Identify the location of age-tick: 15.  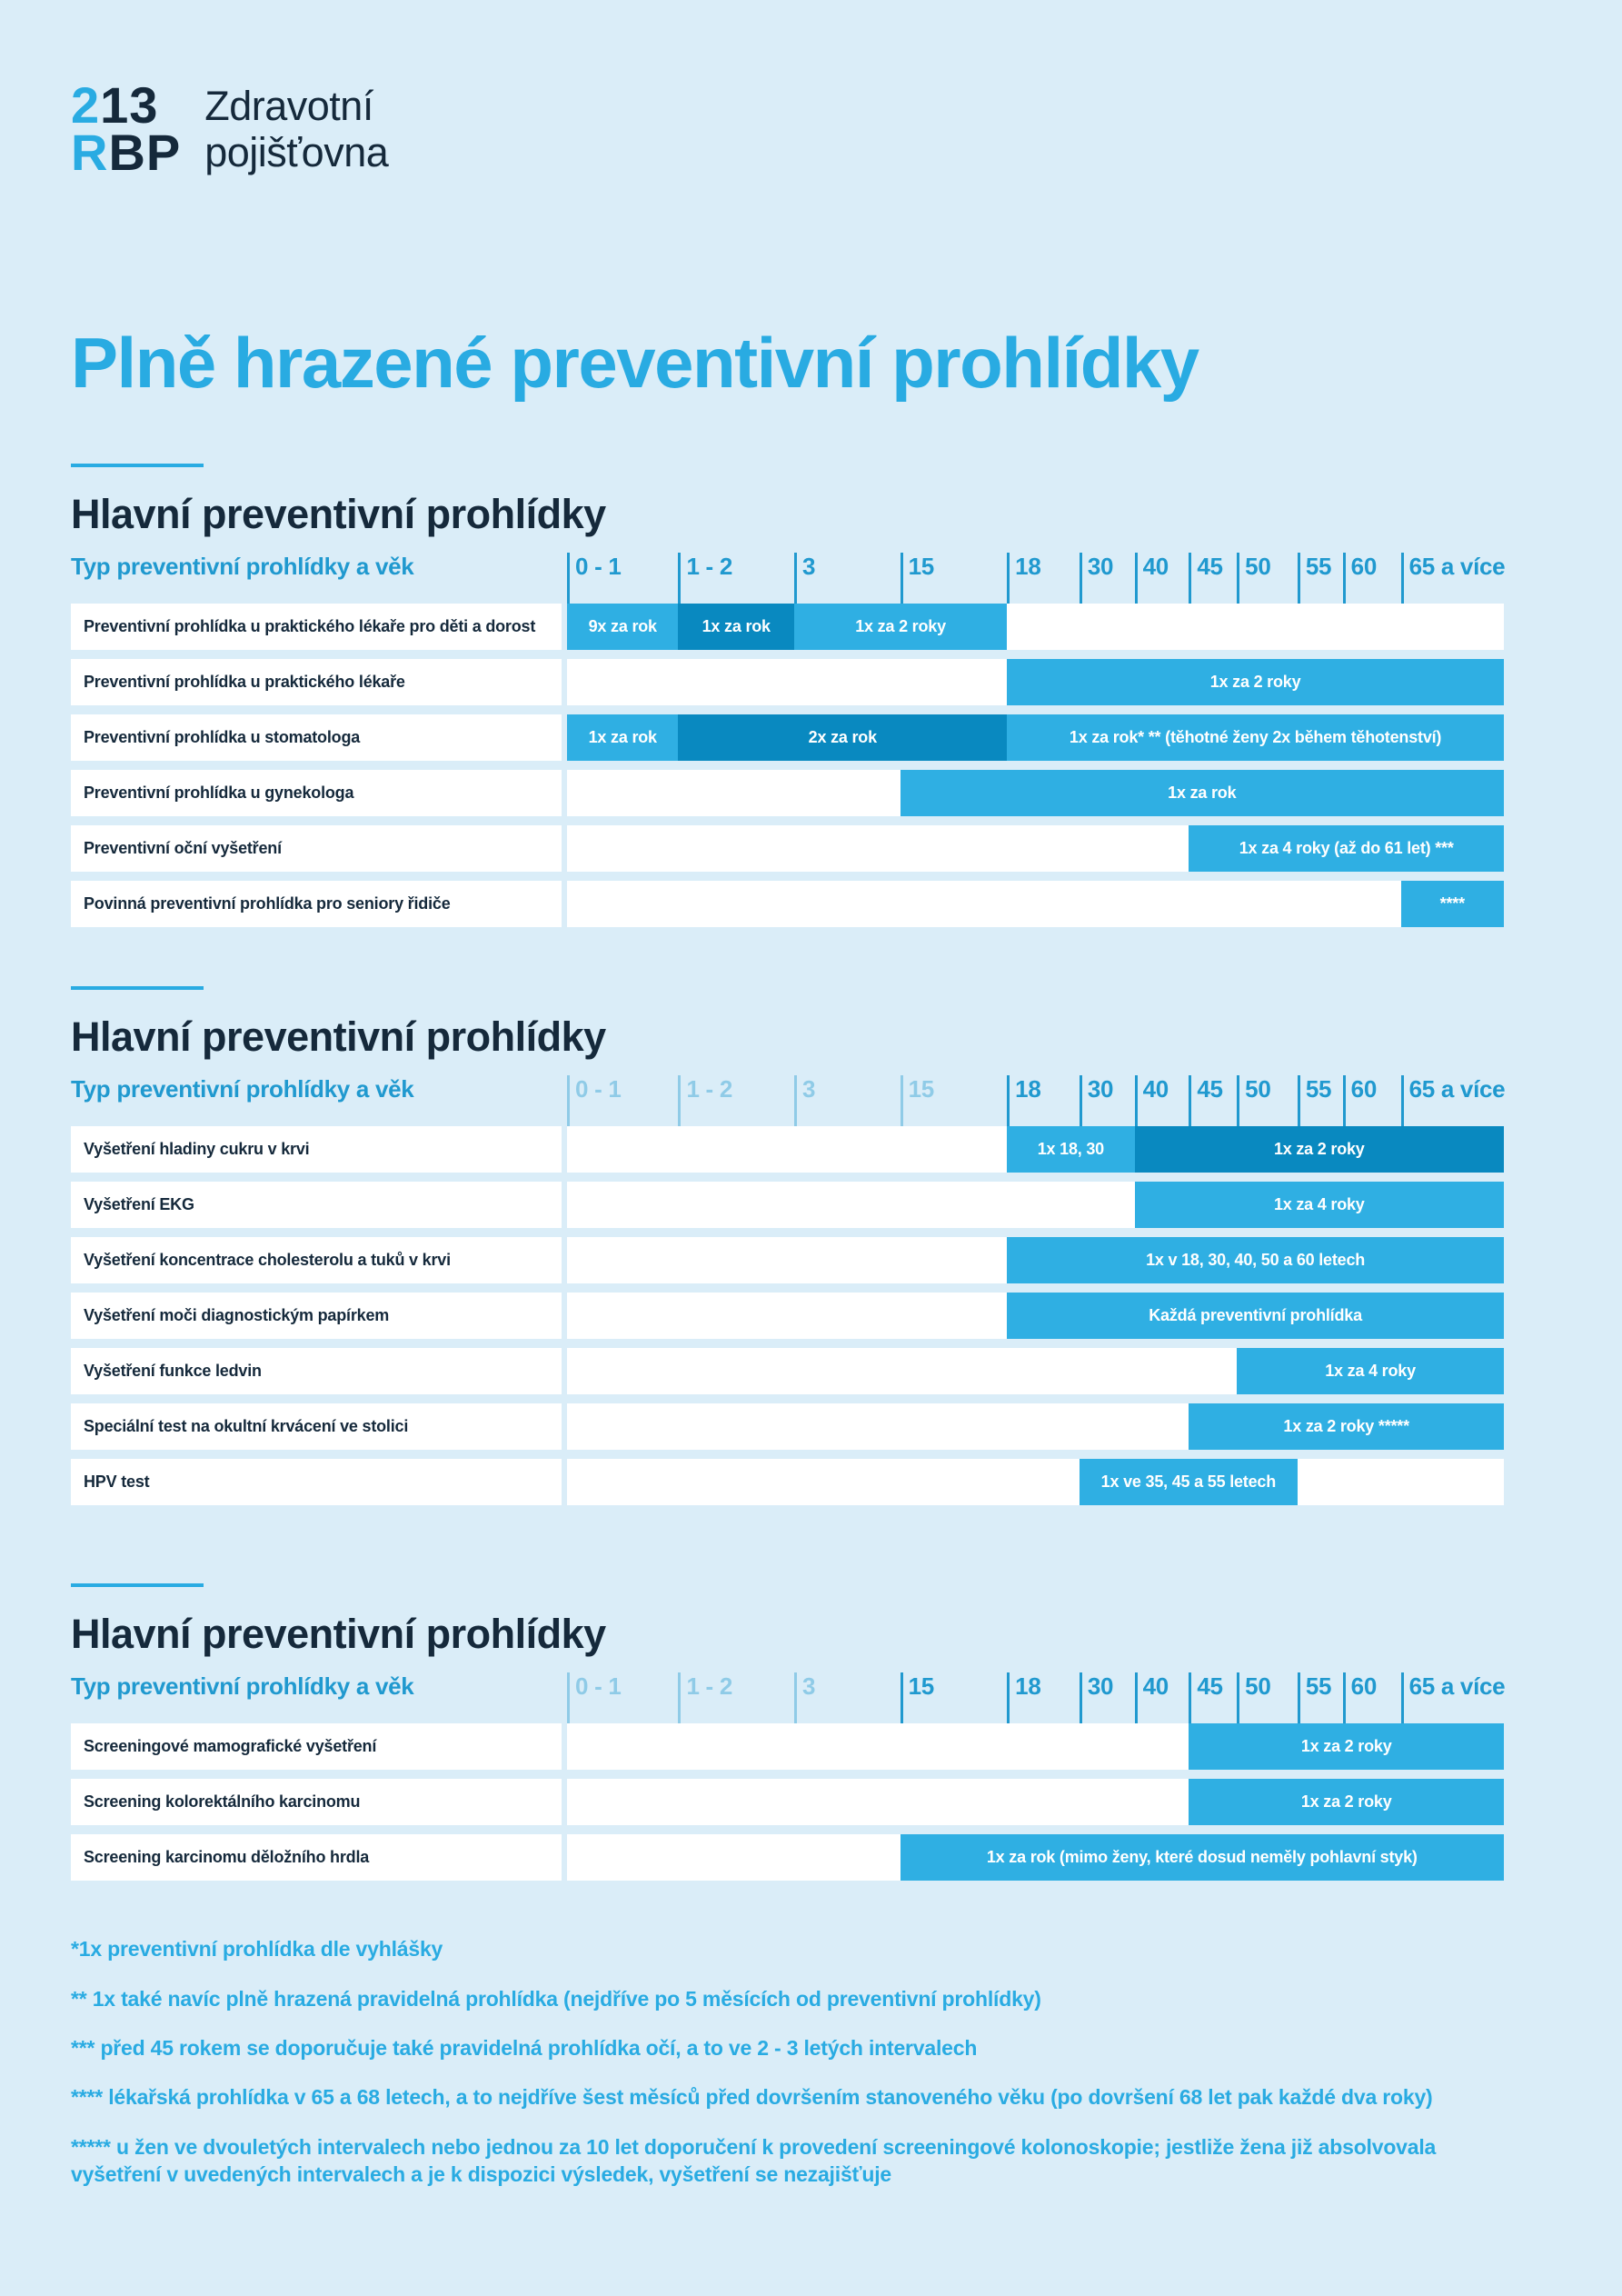
(917, 1101).